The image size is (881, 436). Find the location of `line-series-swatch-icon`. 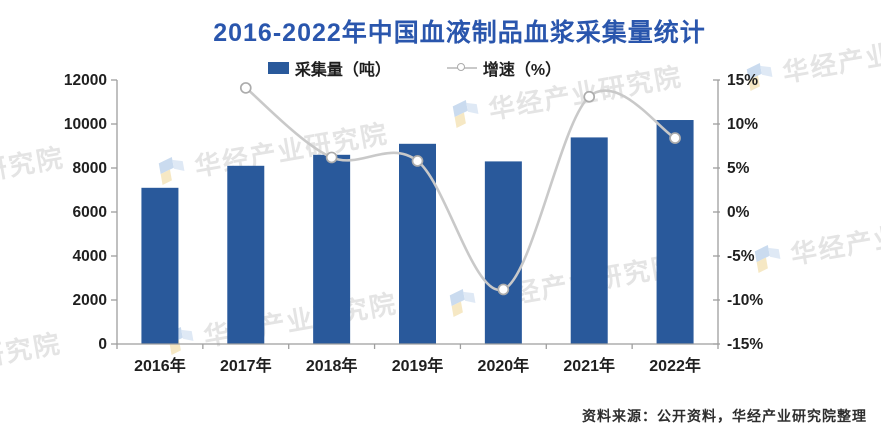

line-series-swatch-icon is located at coordinates (461, 68).